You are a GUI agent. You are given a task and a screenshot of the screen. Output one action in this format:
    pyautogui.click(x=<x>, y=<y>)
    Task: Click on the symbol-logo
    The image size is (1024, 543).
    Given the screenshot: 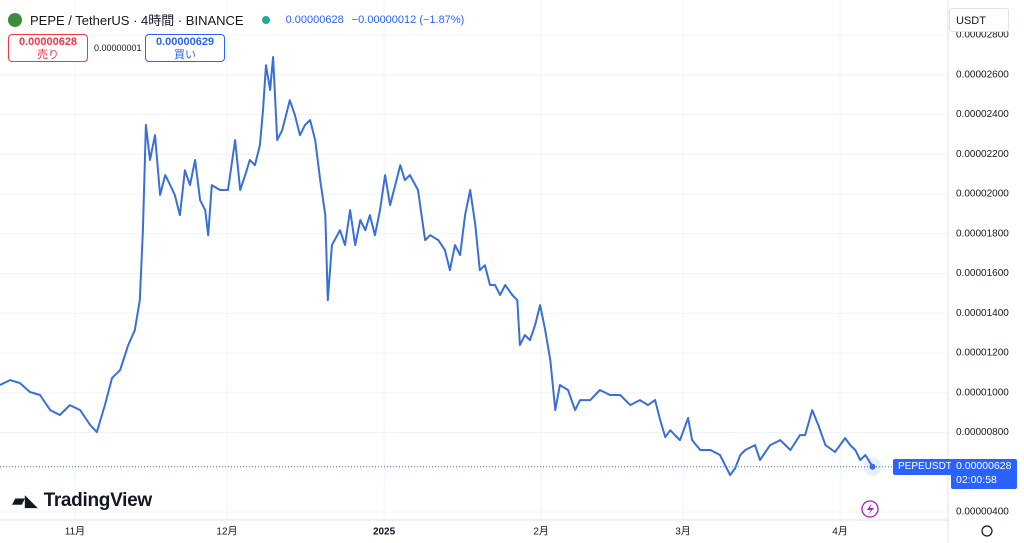 What is the action you would take?
    pyautogui.click(x=15, y=19)
    